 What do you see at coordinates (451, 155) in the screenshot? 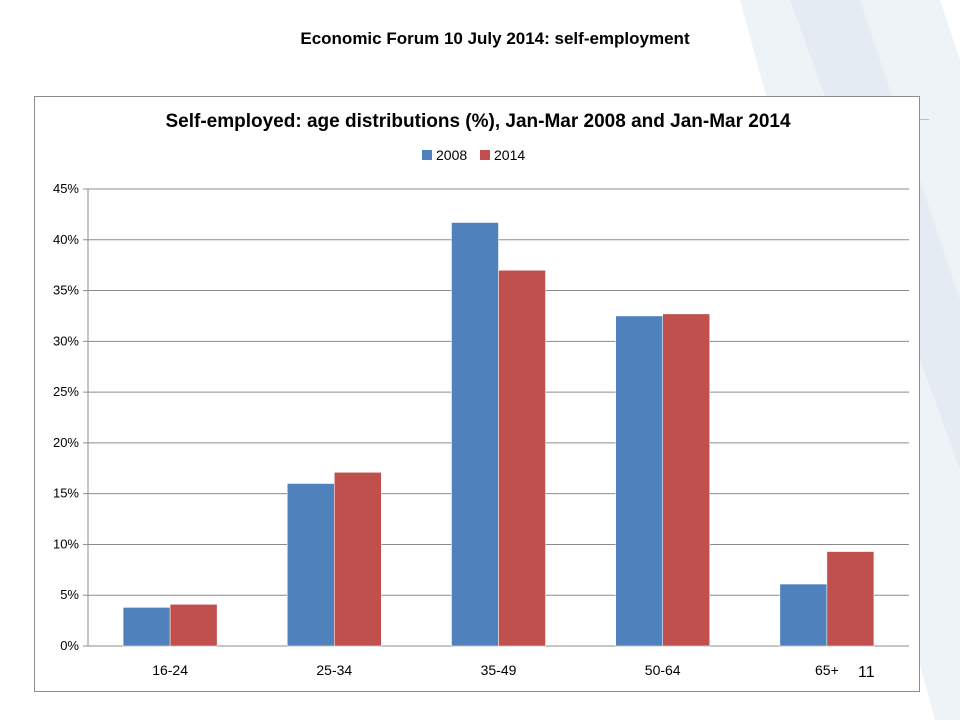
I see `legend-label: 2008` at bounding box center [451, 155].